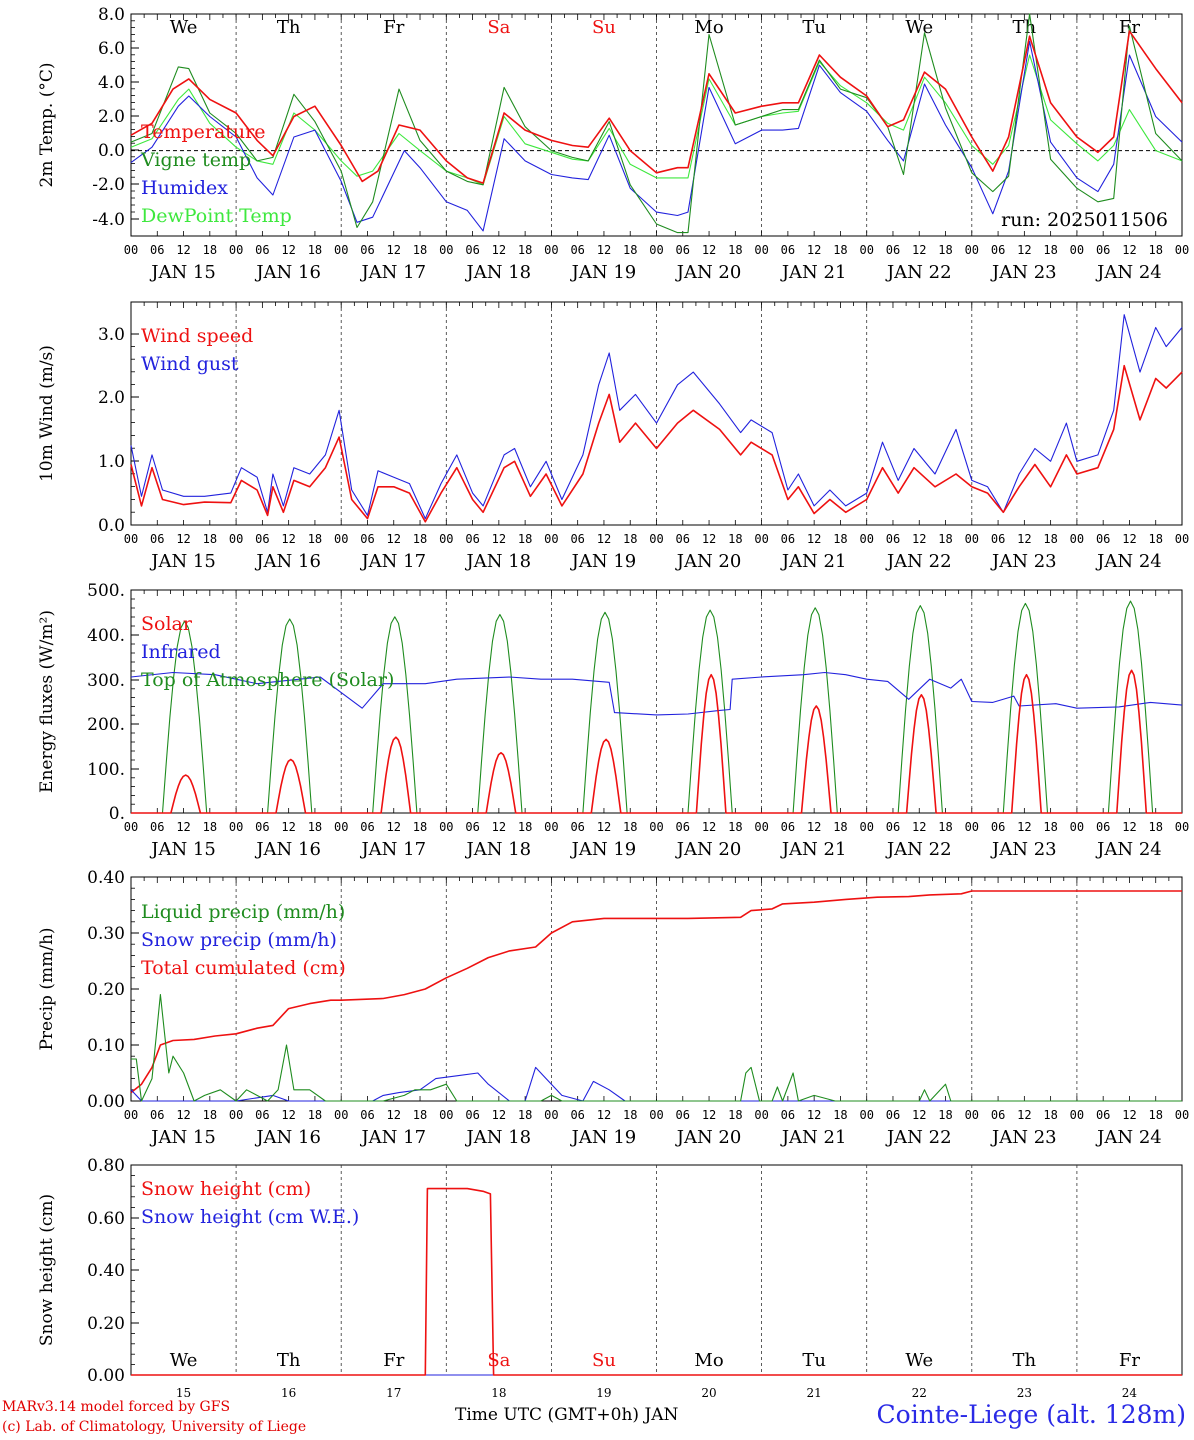 This screenshot has width=1194, height=1440. Describe the element at coordinates (167, 624) in the screenshot. I see `legend-entry: Solar` at that location.